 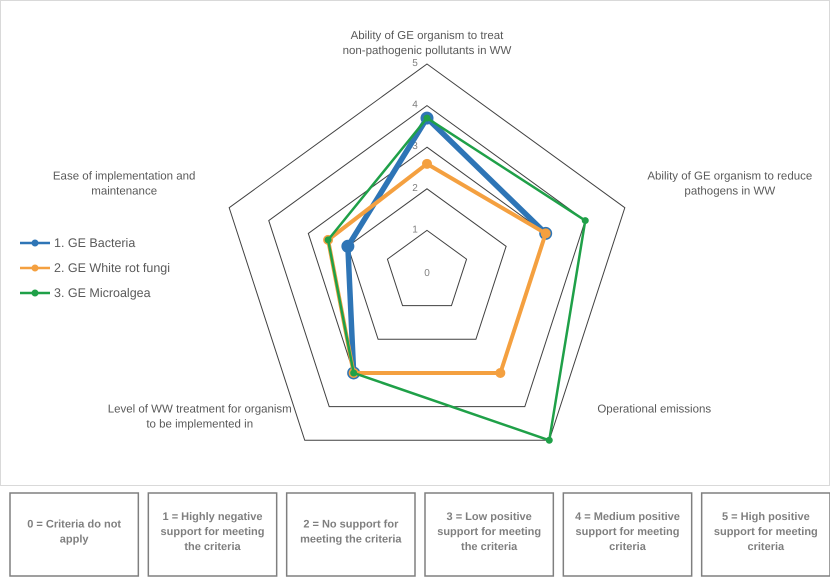 What do you see at coordinates (427, 273) in the screenshot?
I see `y-tick-label: 0` at bounding box center [427, 273].